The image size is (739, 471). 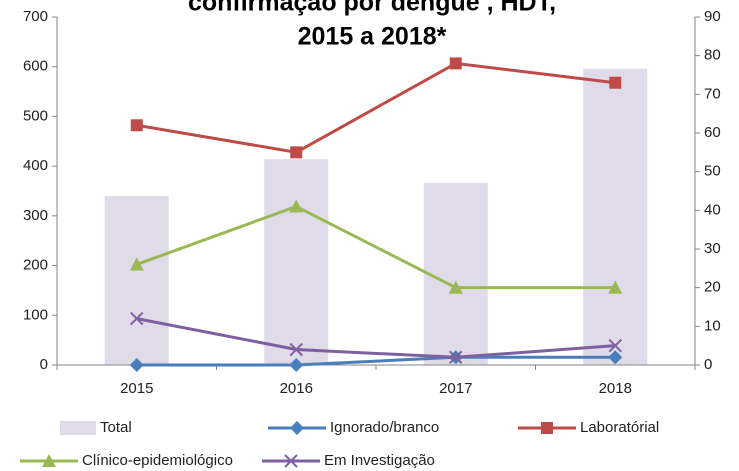 I want to click on y-tick-label: 400, so click(x=35, y=165).